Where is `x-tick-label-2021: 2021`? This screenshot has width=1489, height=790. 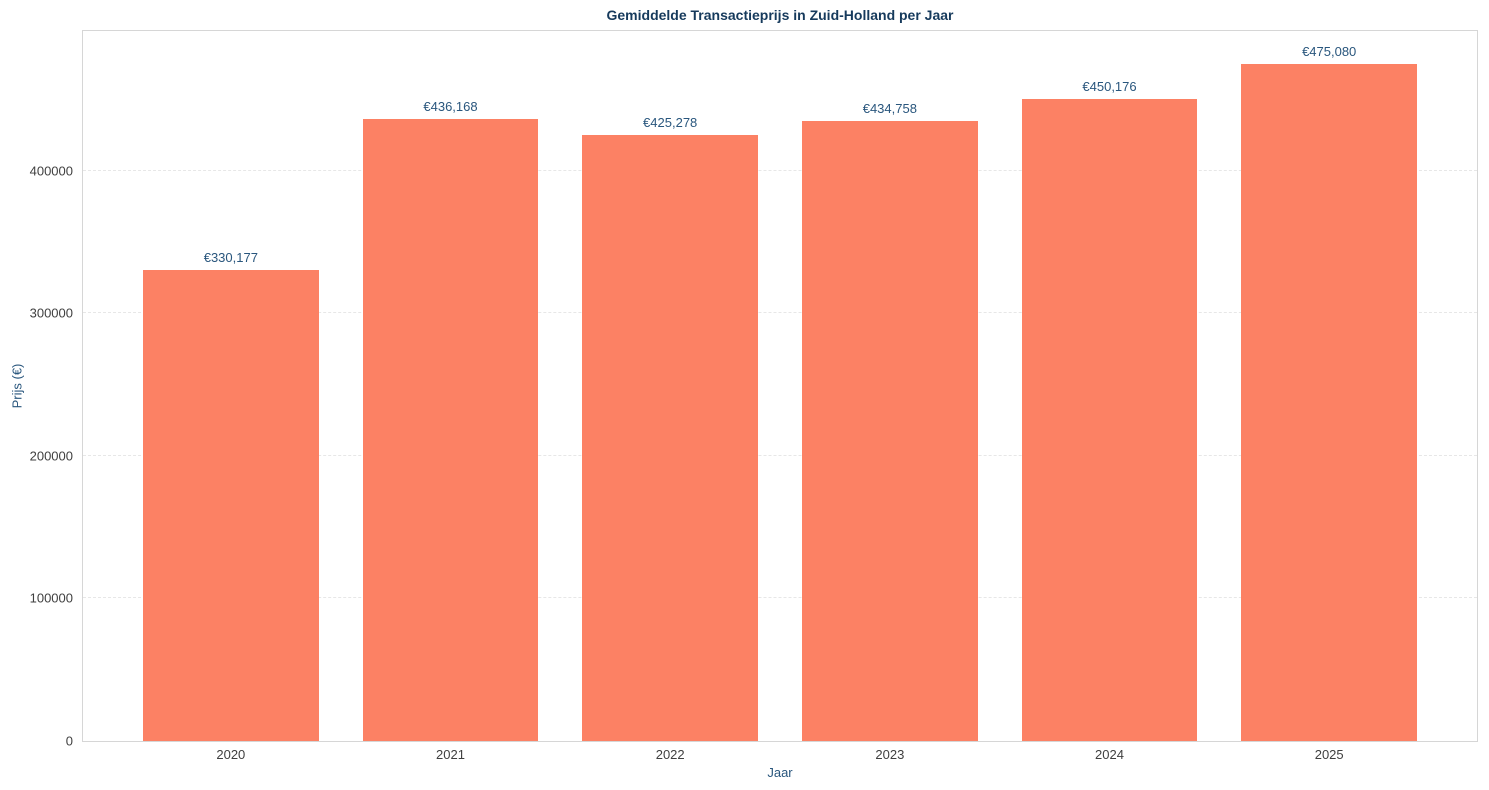 x-tick-label-2021: 2021 is located at coordinates (450, 754).